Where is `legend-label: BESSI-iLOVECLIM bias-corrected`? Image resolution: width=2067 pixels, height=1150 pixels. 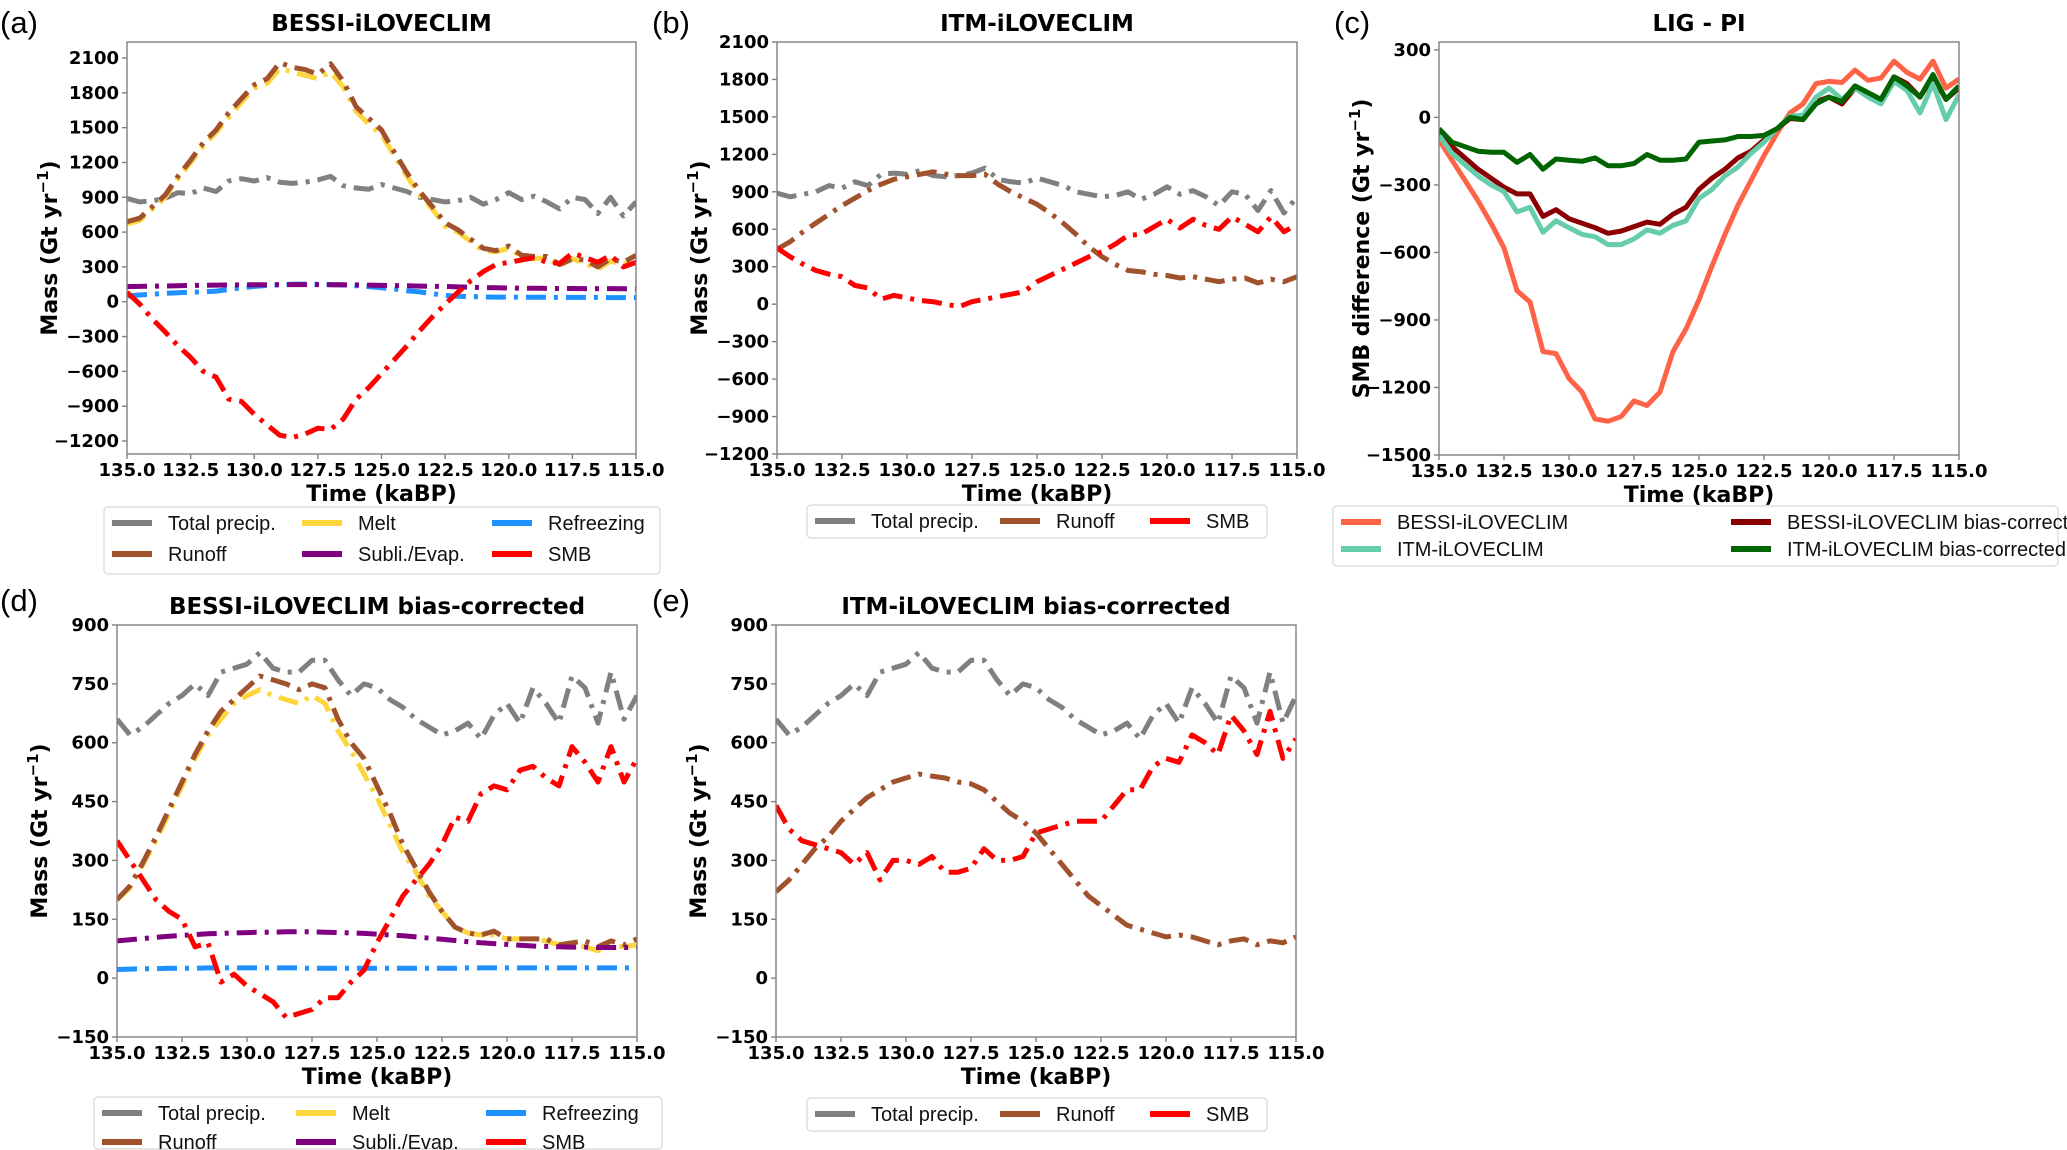 legend-label: BESSI-iLOVECLIM bias-corrected is located at coordinates (1927, 523).